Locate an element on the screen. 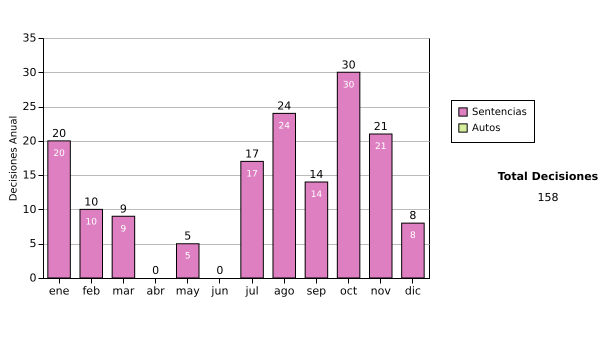 This screenshot has width=600, height=340. x-tick-label: abr is located at coordinates (156, 291).